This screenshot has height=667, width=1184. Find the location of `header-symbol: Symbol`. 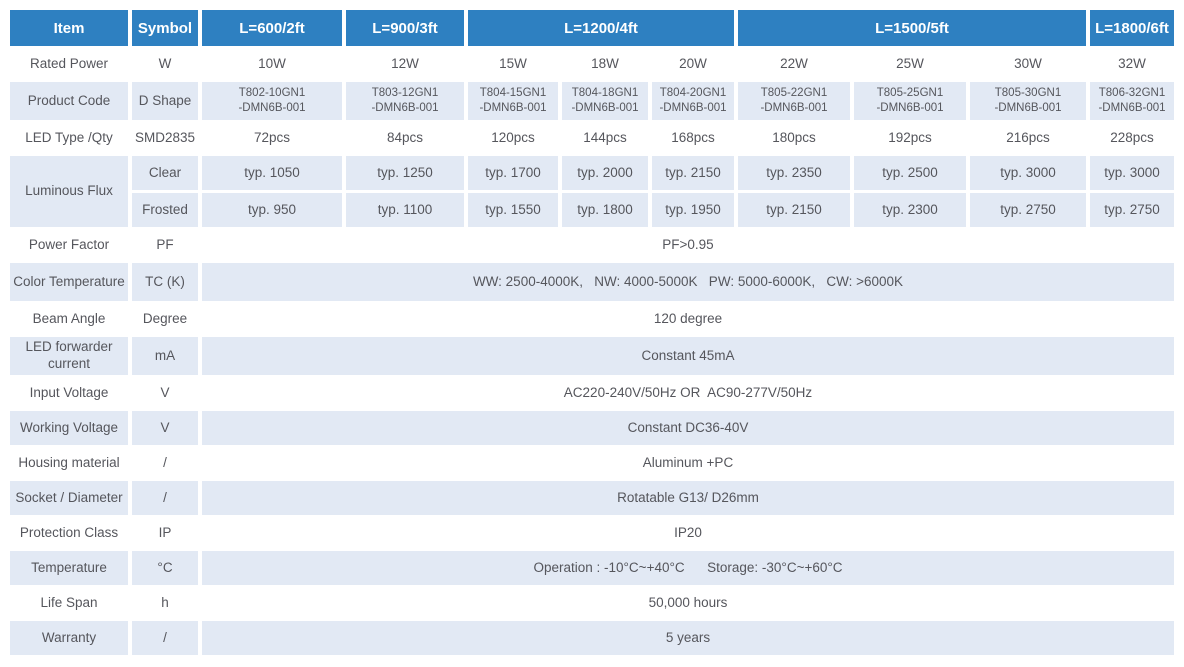

header-symbol: Symbol is located at coordinates (165, 28).